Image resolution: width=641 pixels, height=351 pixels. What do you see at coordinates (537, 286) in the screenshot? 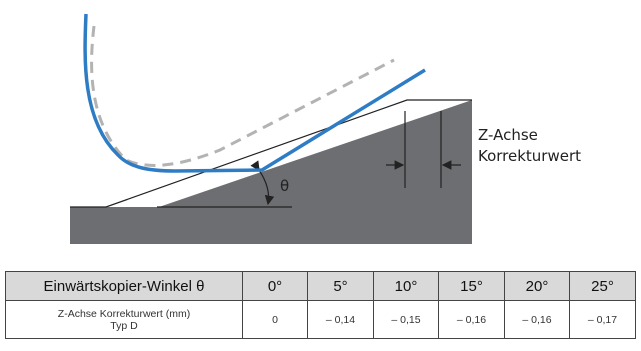
I see `angle-header-cell: 20°` at bounding box center [537, 286].